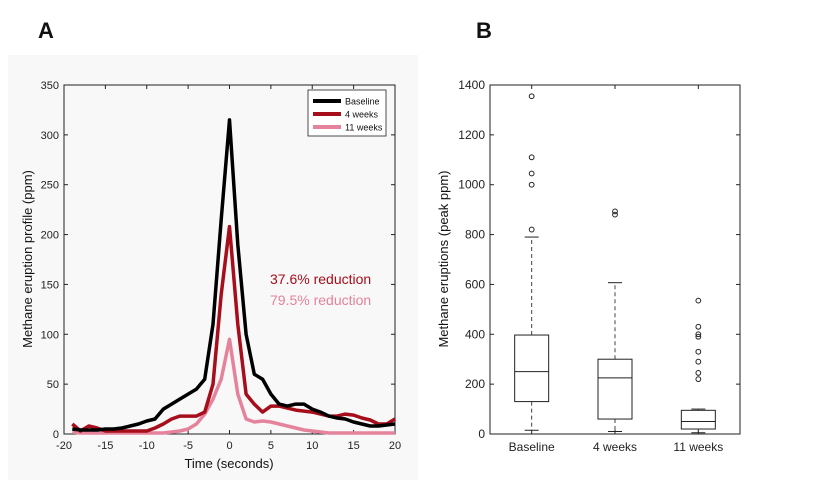 The width and height of the screenshot is (826, 484). Describe the element at coordinates (475, 334) in the screenshot. I see `y-tick-label: 400` at that location.